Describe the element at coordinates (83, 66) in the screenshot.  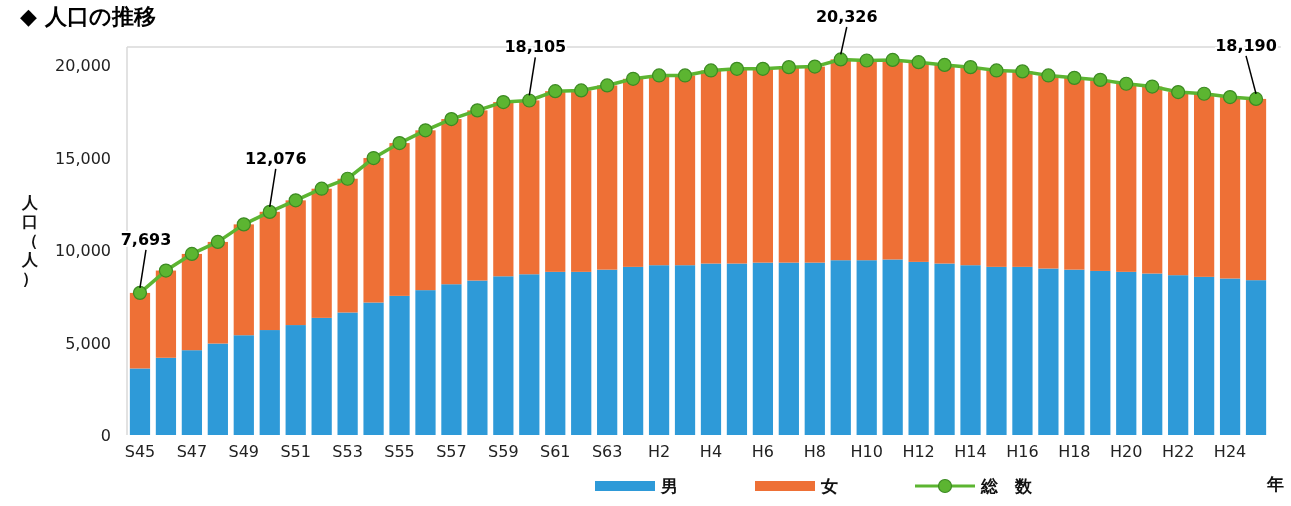
I see `y-tick-label: 20,000` at that location.